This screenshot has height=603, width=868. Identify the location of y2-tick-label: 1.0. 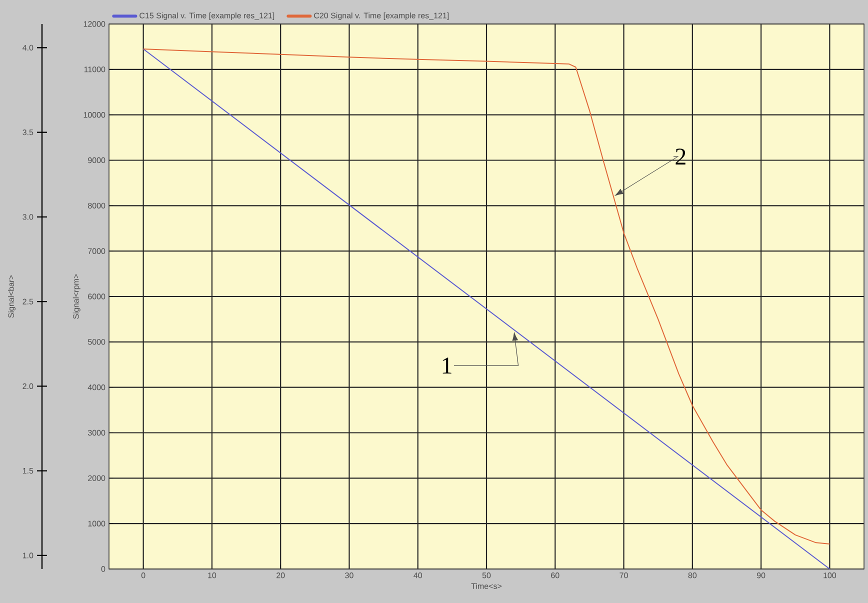
(28, 555).